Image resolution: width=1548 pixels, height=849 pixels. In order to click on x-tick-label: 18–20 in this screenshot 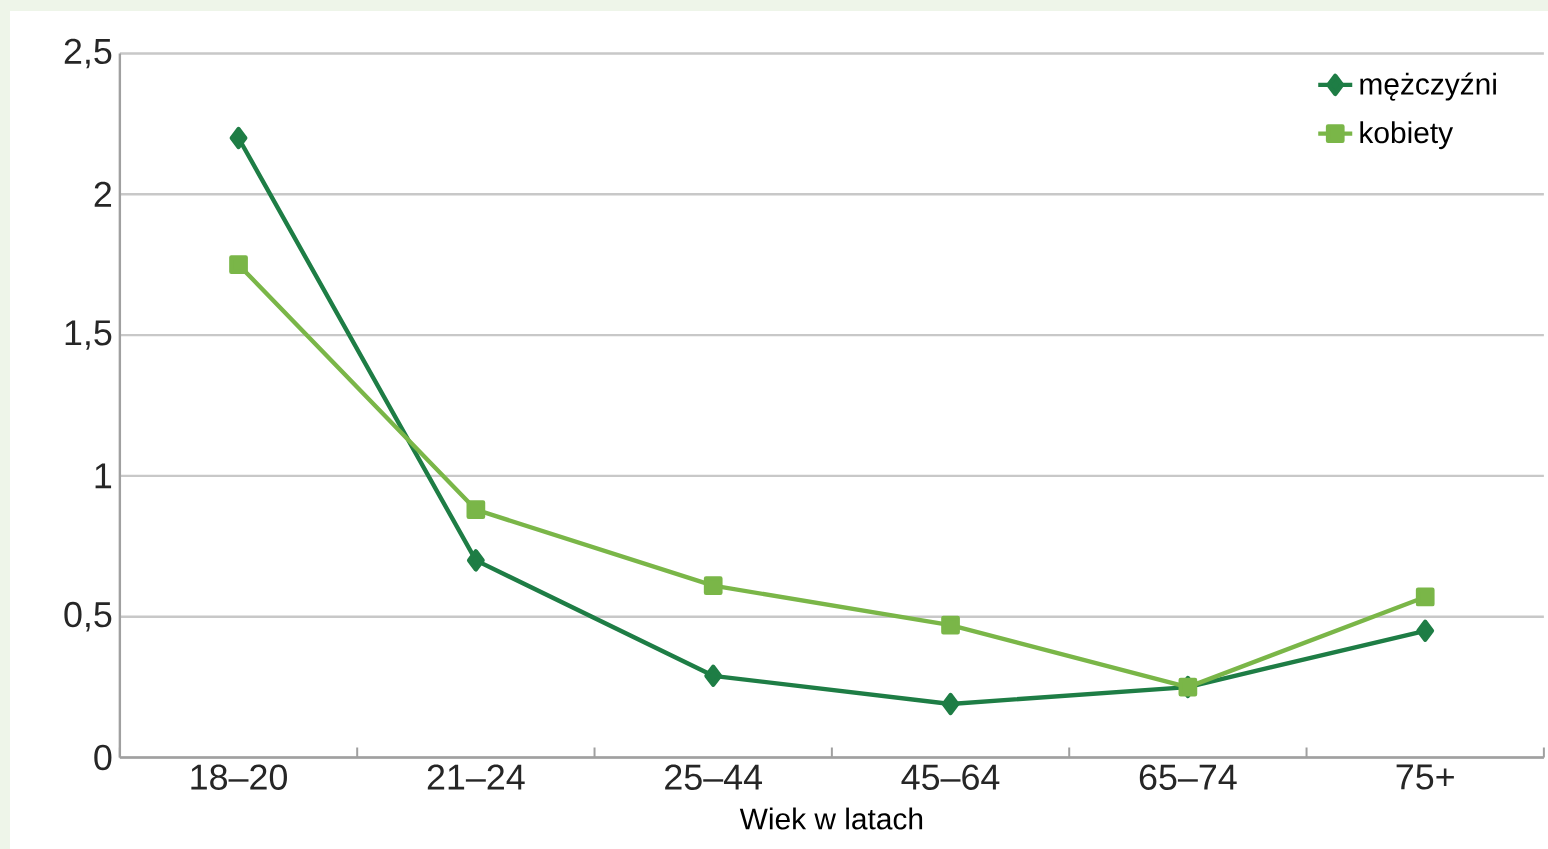, I will do `click(239, 777)`.